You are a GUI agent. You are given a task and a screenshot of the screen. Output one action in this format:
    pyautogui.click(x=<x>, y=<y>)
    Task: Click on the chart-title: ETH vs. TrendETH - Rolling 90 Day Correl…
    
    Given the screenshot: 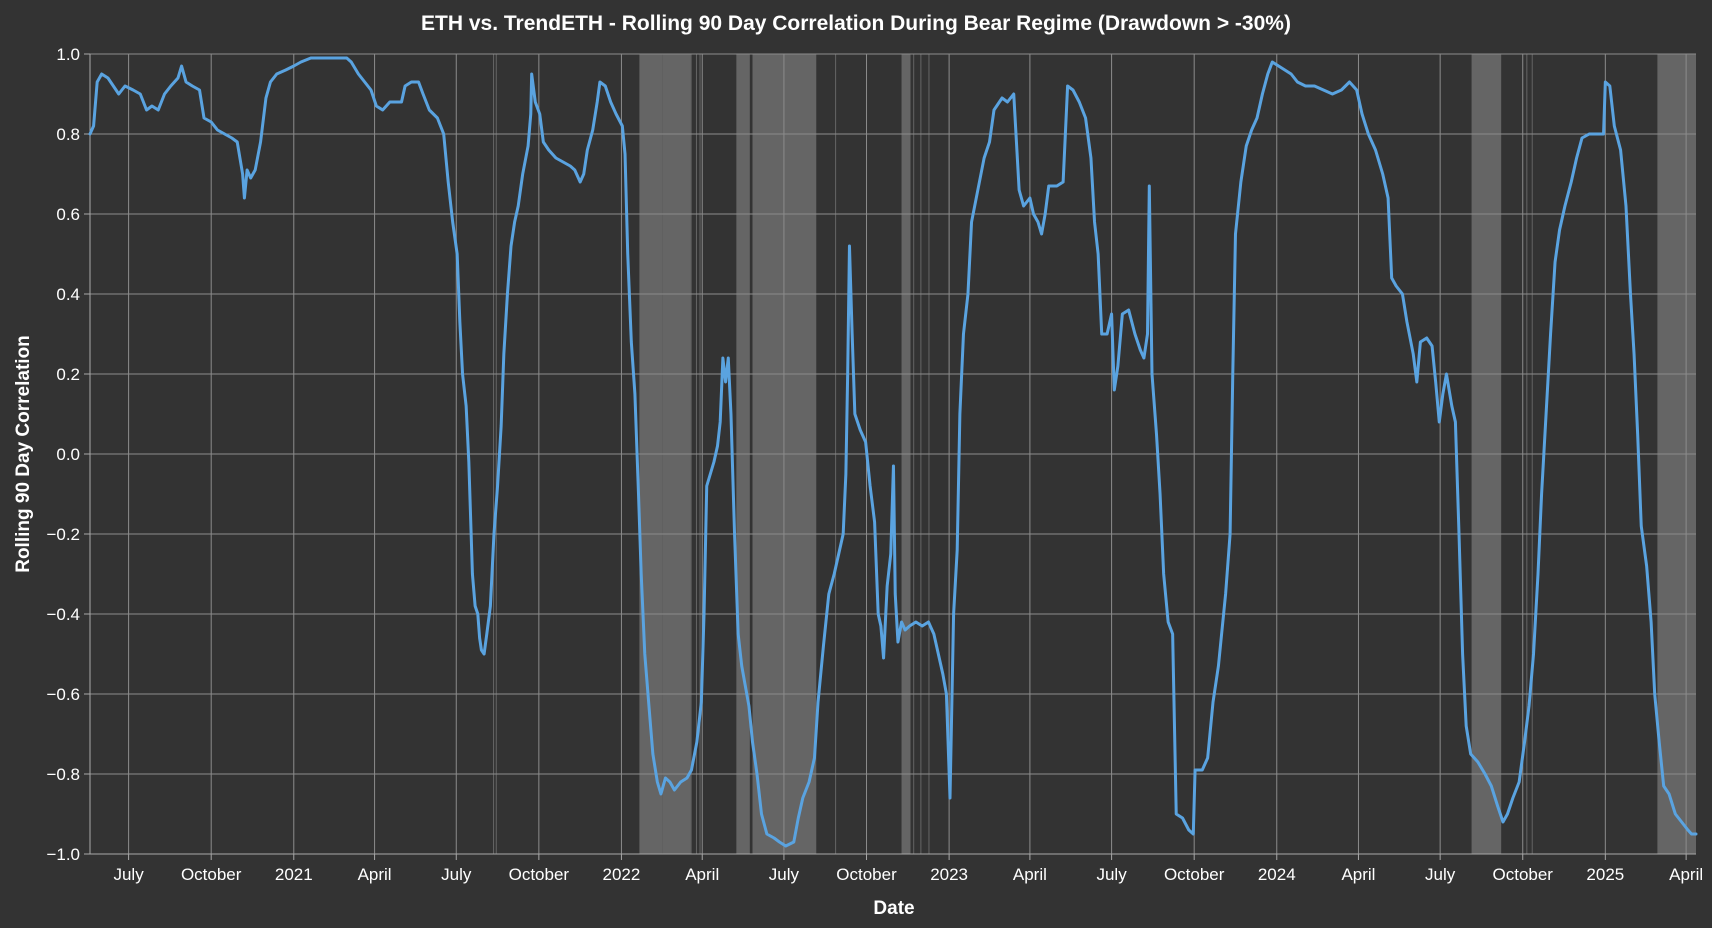 What is the action you would take?
    pyautogui.click(x=856, y=23)
    